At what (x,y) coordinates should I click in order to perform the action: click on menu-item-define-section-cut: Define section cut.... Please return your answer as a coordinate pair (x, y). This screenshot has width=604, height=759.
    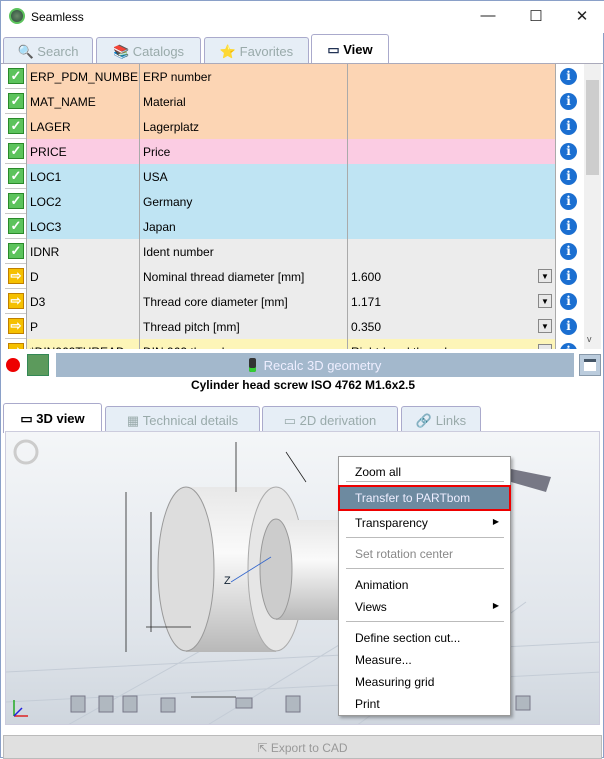
    Looking at the image, I should click on (424, 638).